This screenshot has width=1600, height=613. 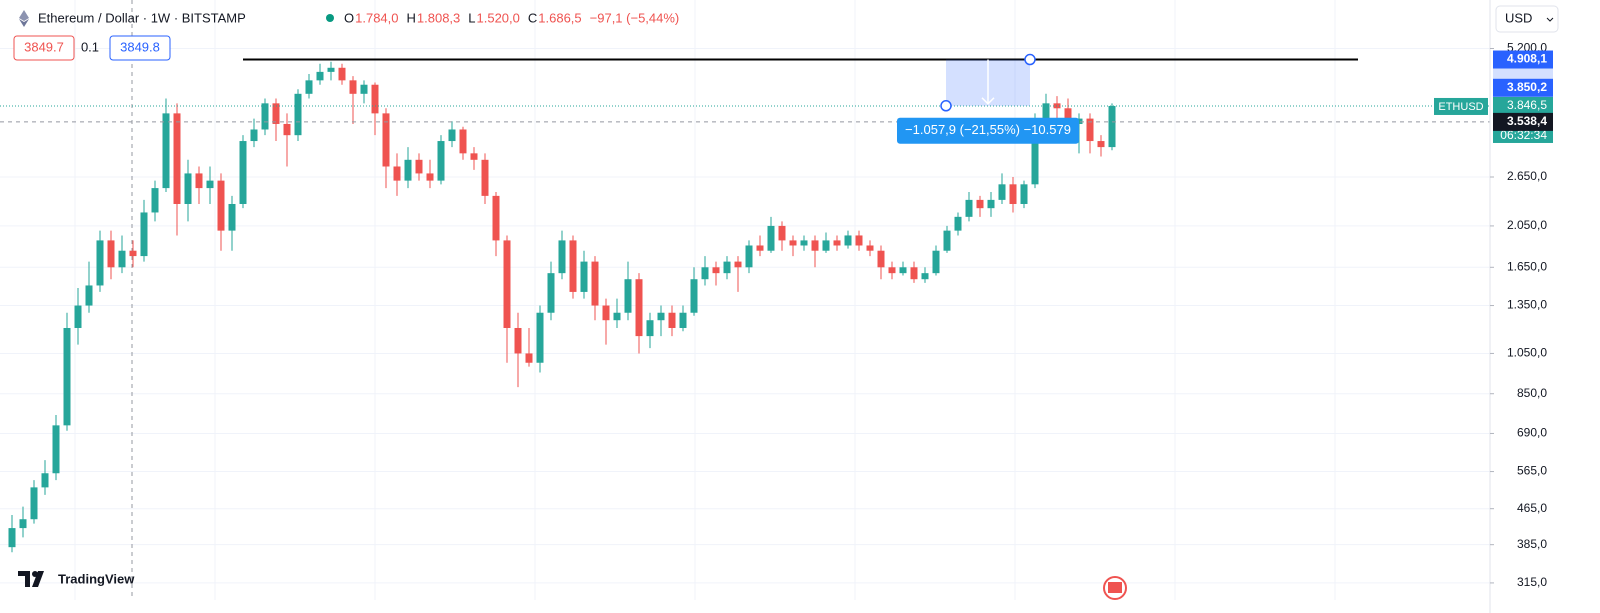 I want to click on currency-select: USD, so click(x=1527, y=19).